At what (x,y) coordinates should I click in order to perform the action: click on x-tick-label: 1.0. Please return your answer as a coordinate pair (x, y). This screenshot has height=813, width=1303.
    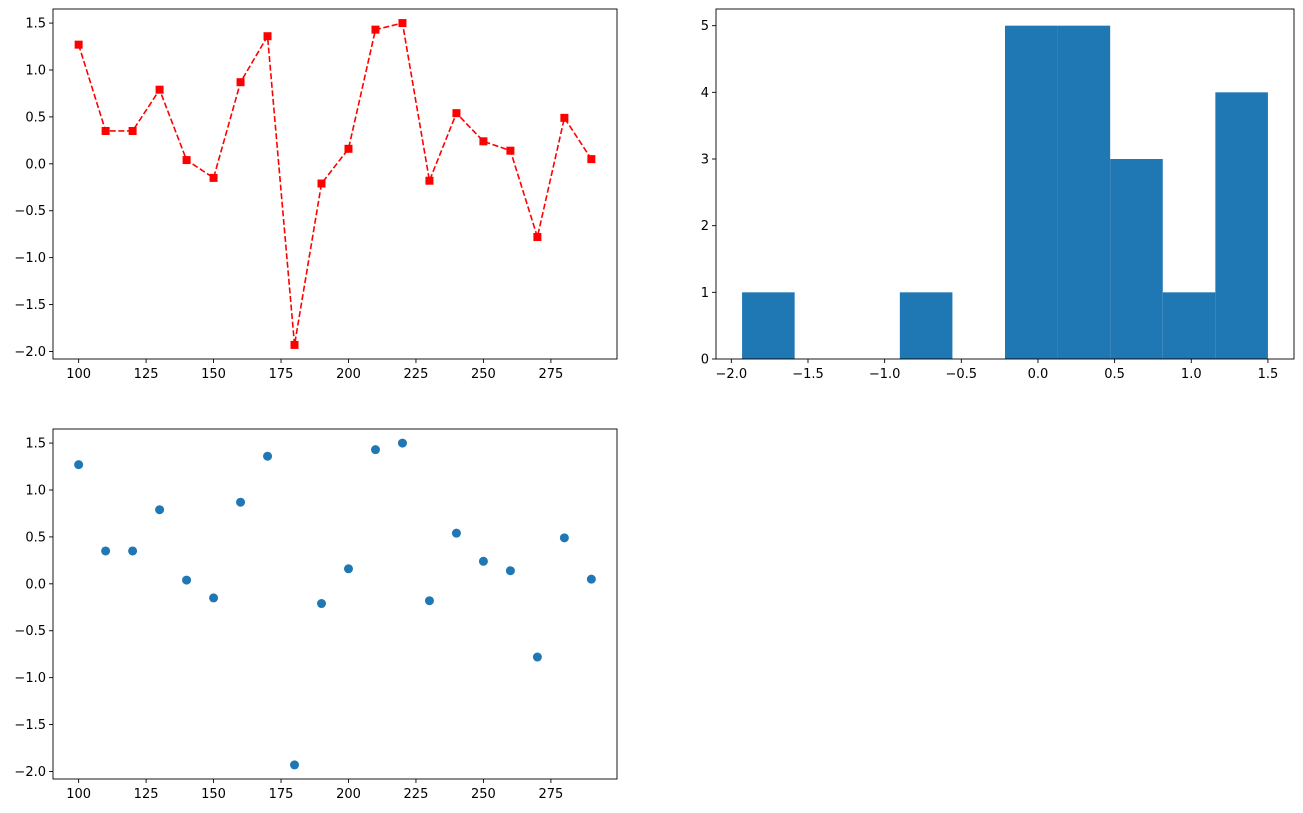
    Looking at the image, I should click on (1191, 374).